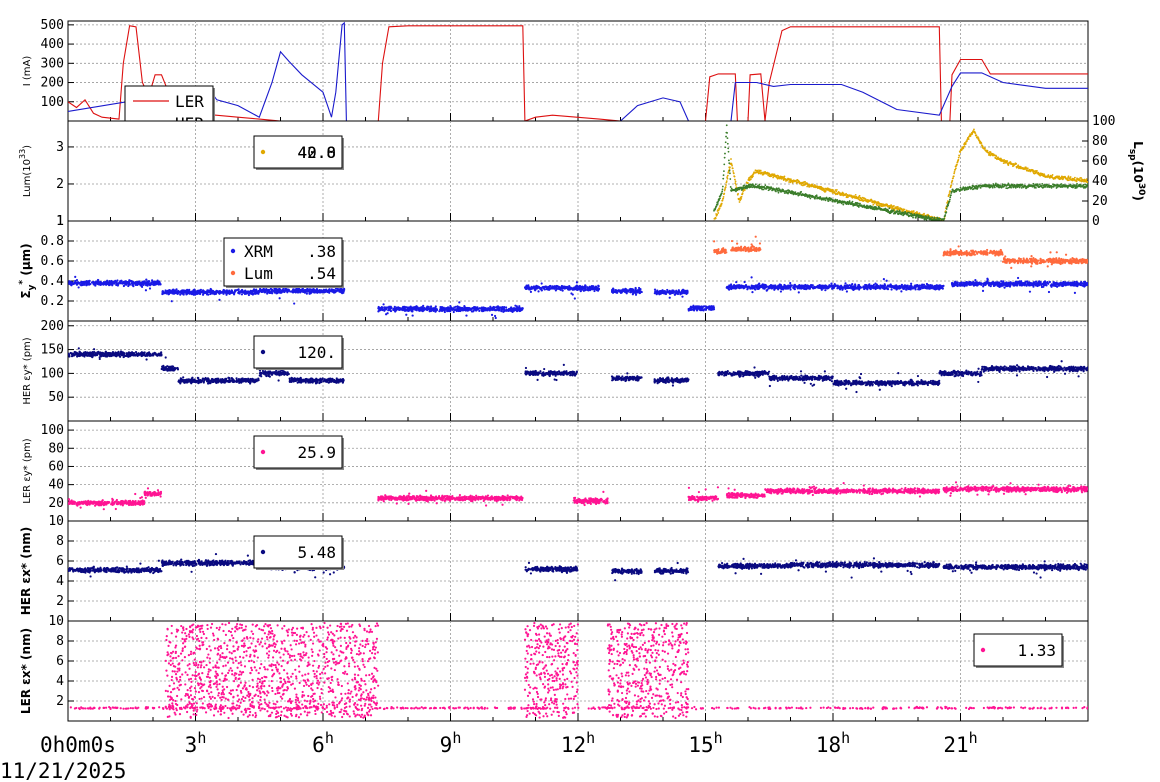  Describe the element at coordinates (1103, 121) in the screenshot. I see `right-y-tick-label: 100` at that location.